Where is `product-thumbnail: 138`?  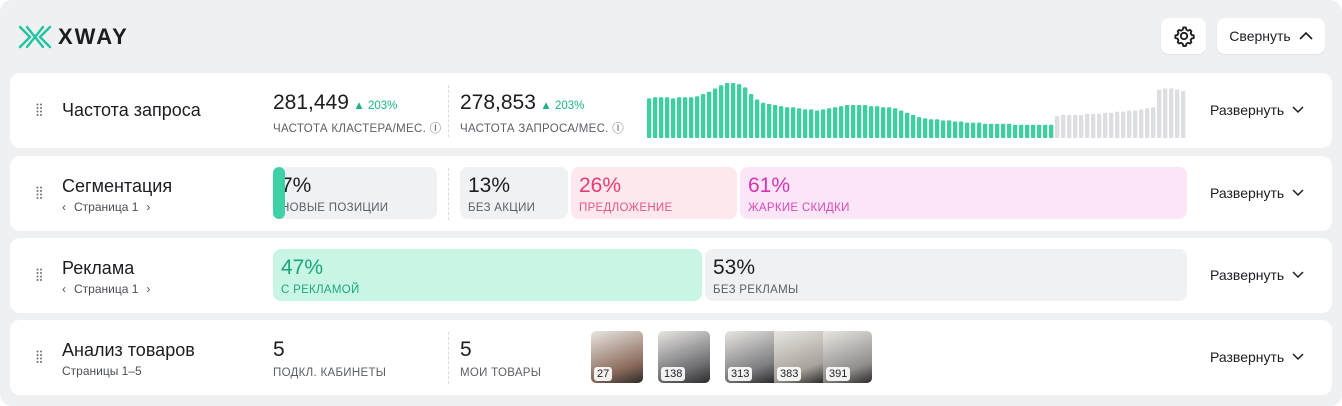
product-thumbnail: 138 is located at coordinates (684, 357).